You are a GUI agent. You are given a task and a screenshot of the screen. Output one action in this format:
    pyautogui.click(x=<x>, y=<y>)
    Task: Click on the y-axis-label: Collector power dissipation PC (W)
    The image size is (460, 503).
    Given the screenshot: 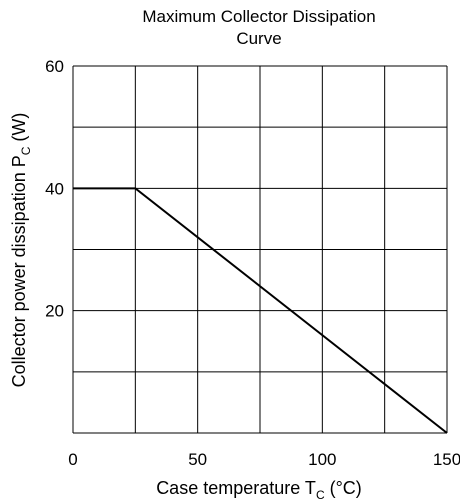 What is the action you would take?
    pyautogui.click(x=21, y=250)
    